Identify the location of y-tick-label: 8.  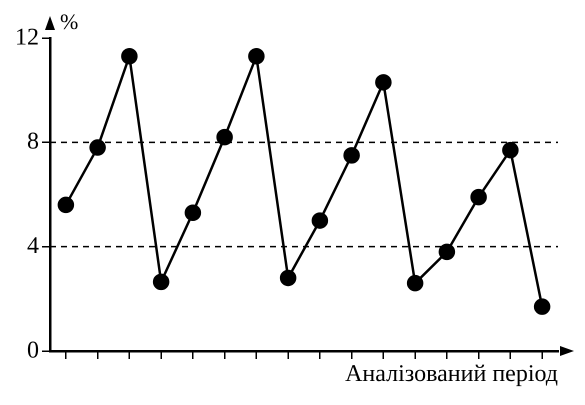
(33, 141).